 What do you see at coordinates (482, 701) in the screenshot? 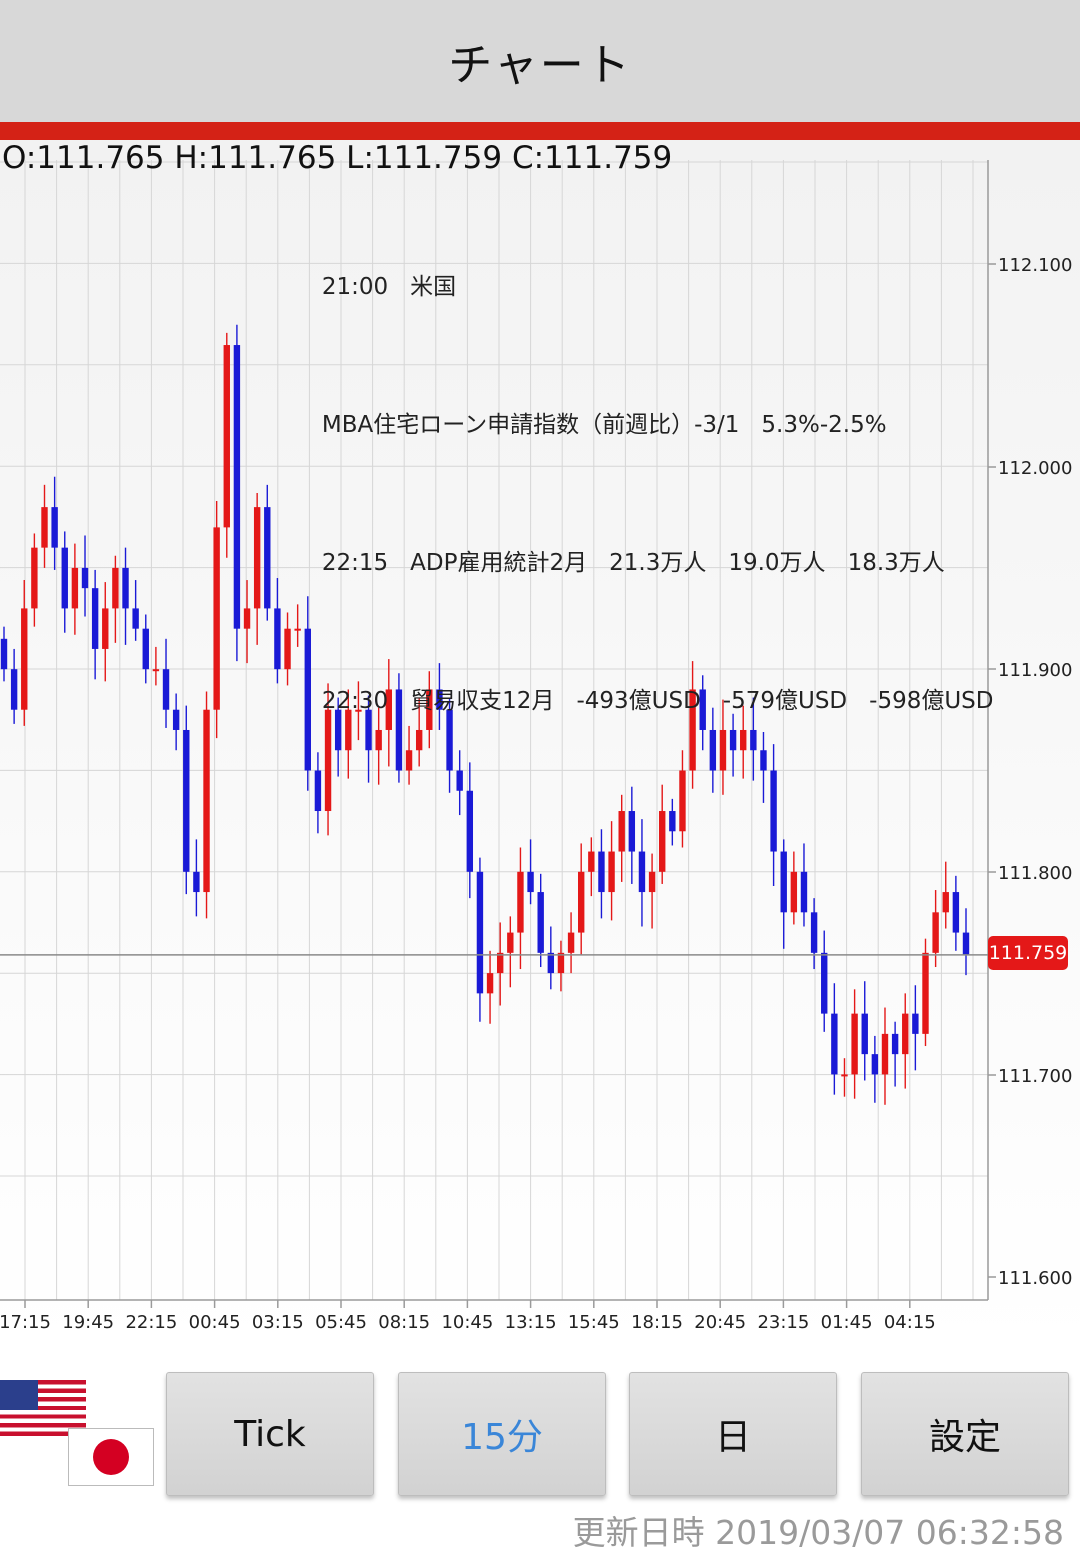
I see `event-name: 貿易収支12月` at bounding box center [482, 701].